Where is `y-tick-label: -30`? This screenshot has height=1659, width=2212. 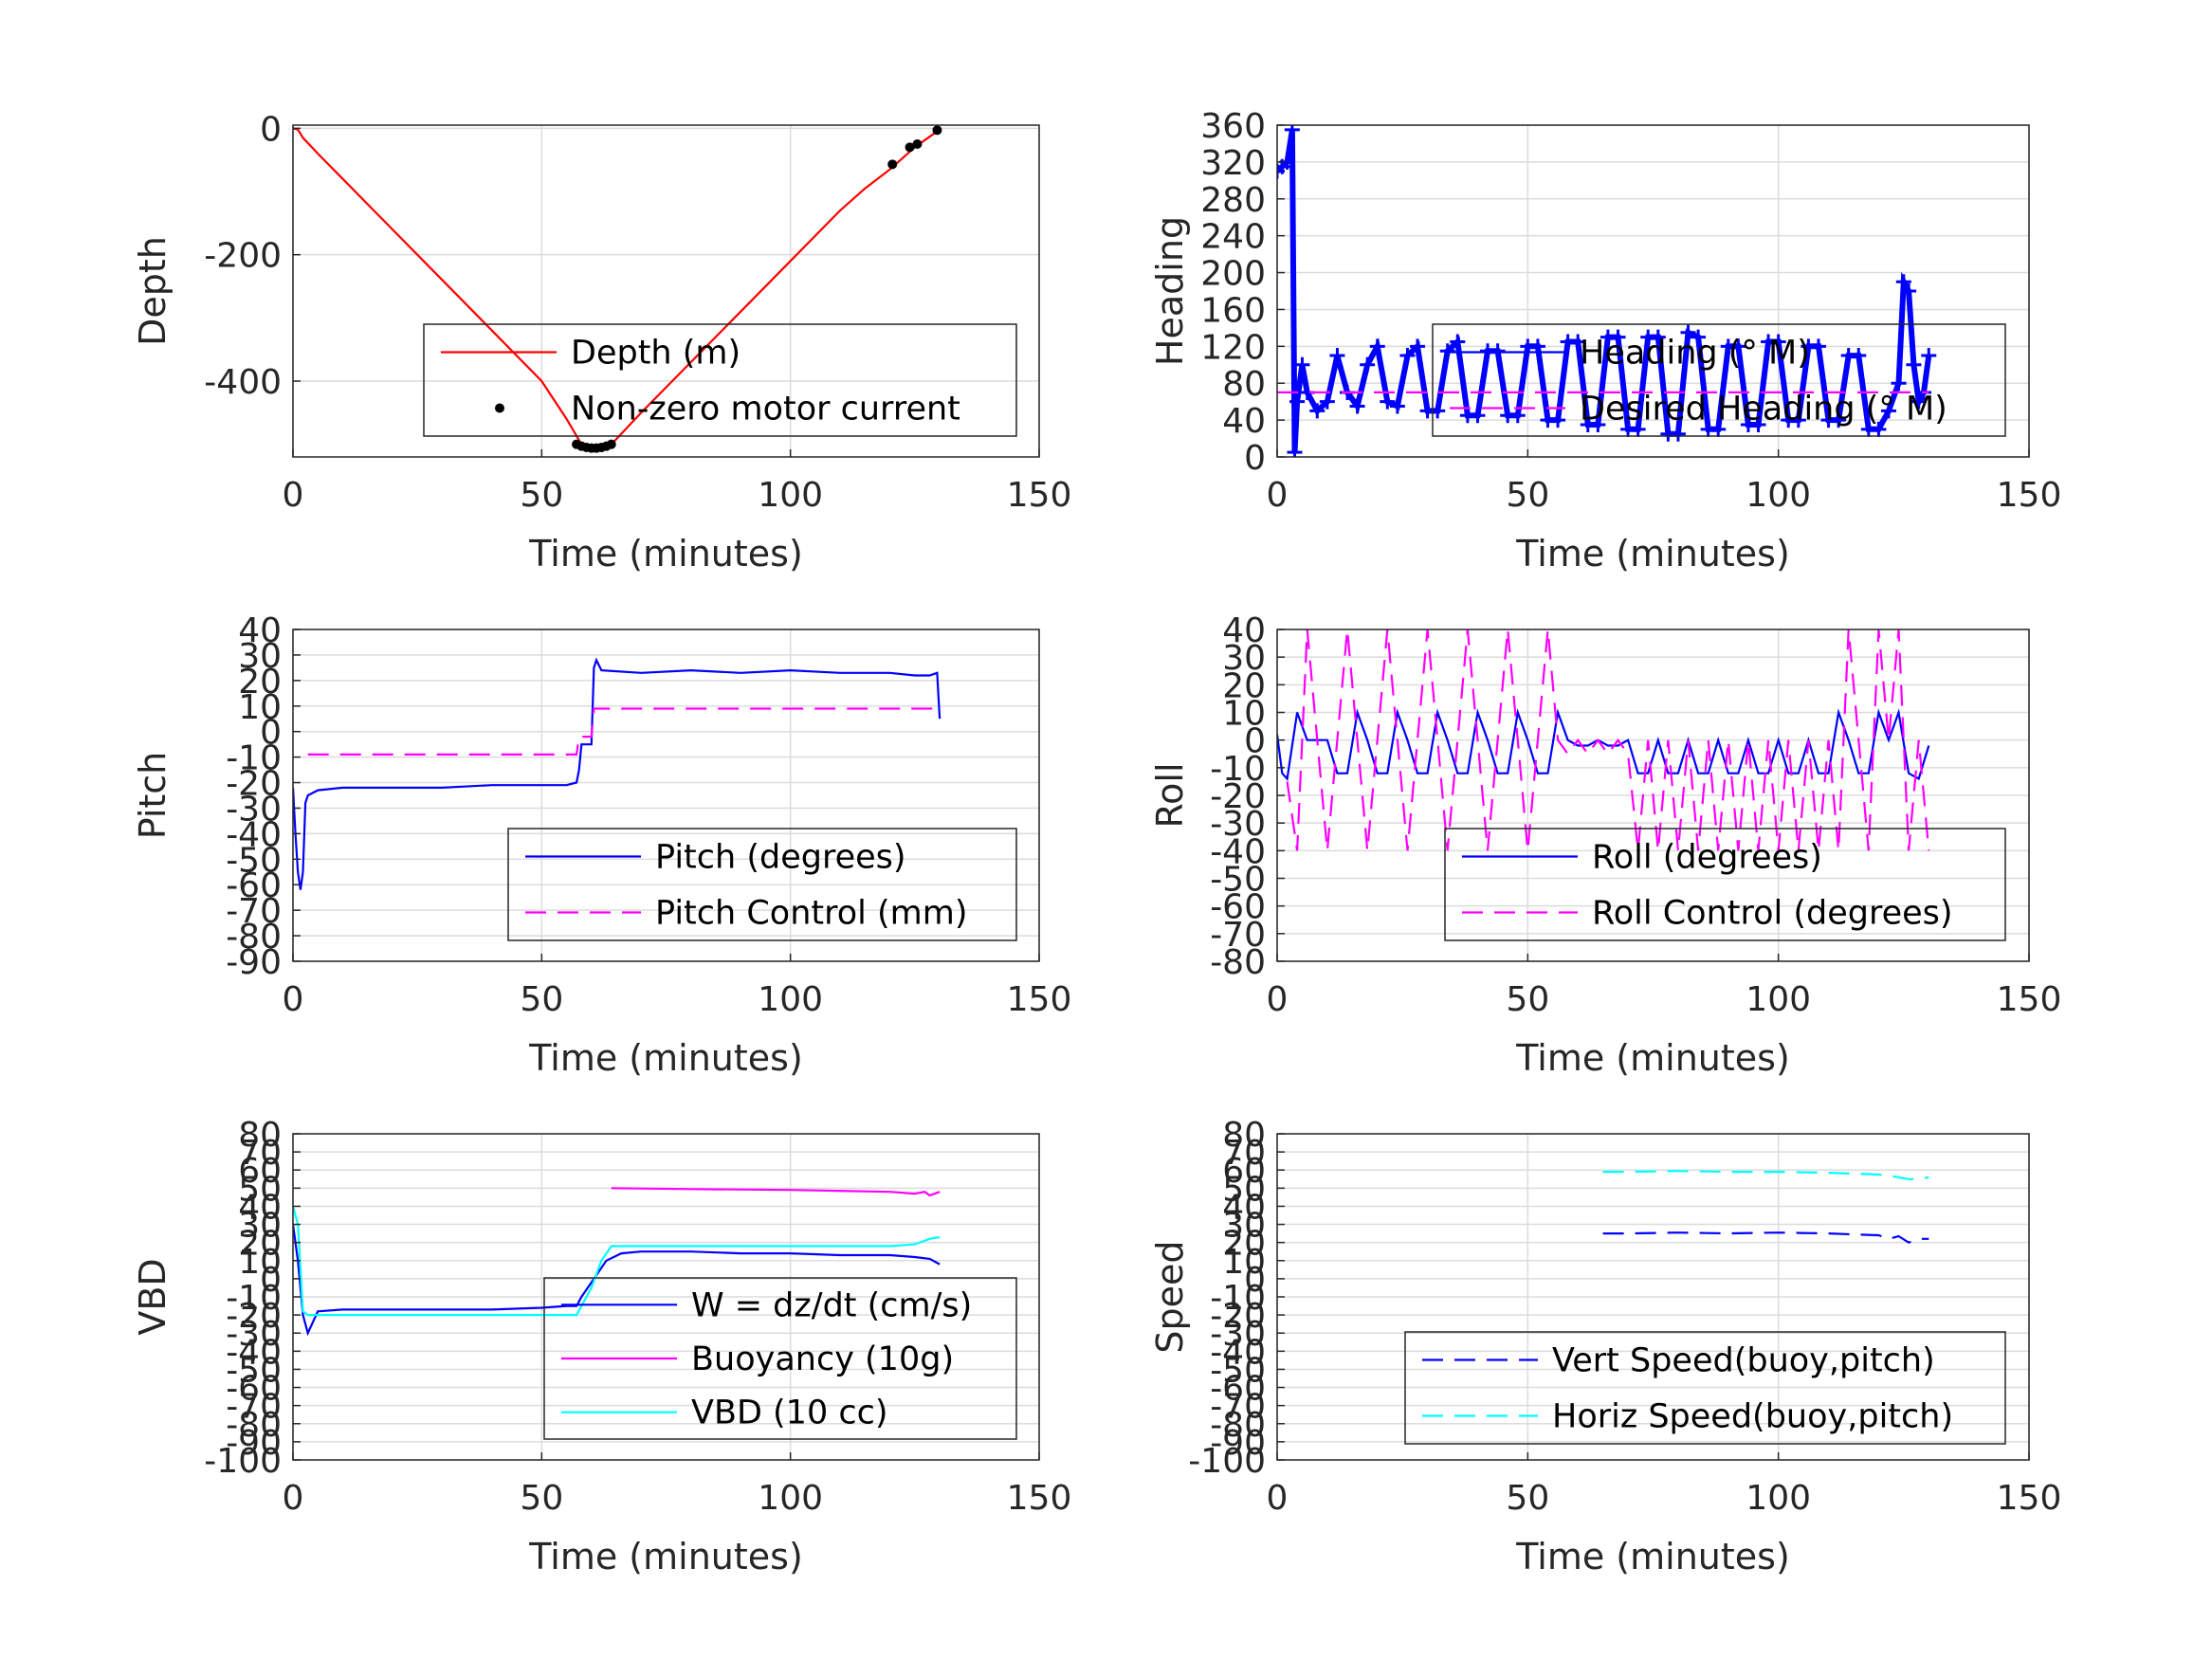 y-tick-label: -30 is located at coordinates (1238, 824).